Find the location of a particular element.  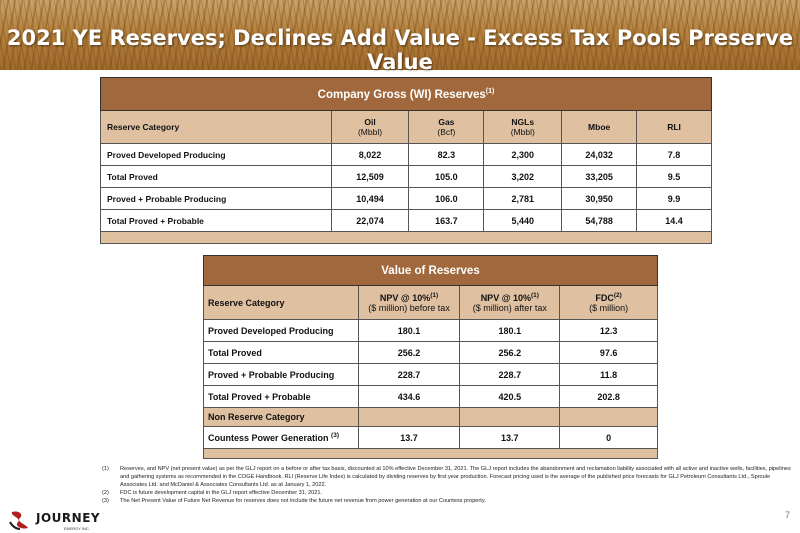

table-cell: 24,032 is located at coordinates (599, 154).